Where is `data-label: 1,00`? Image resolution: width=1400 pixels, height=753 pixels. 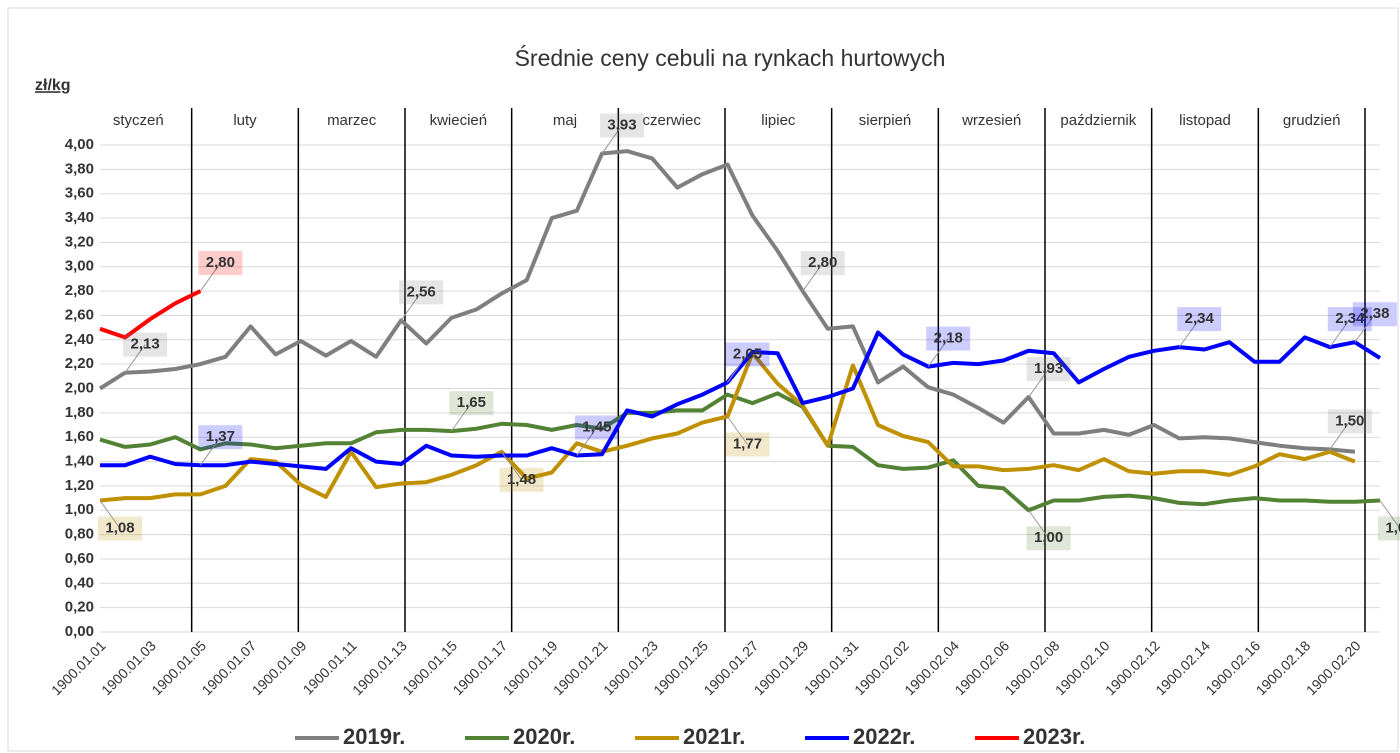
data-label: 1,00 is located at coordinates (1048, 537).